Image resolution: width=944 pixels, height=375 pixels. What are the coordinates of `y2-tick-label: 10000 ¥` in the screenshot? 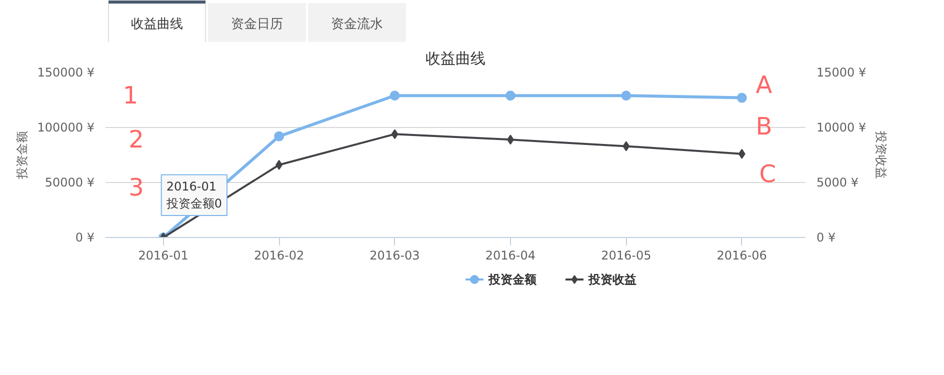 It's located at (841, 127).